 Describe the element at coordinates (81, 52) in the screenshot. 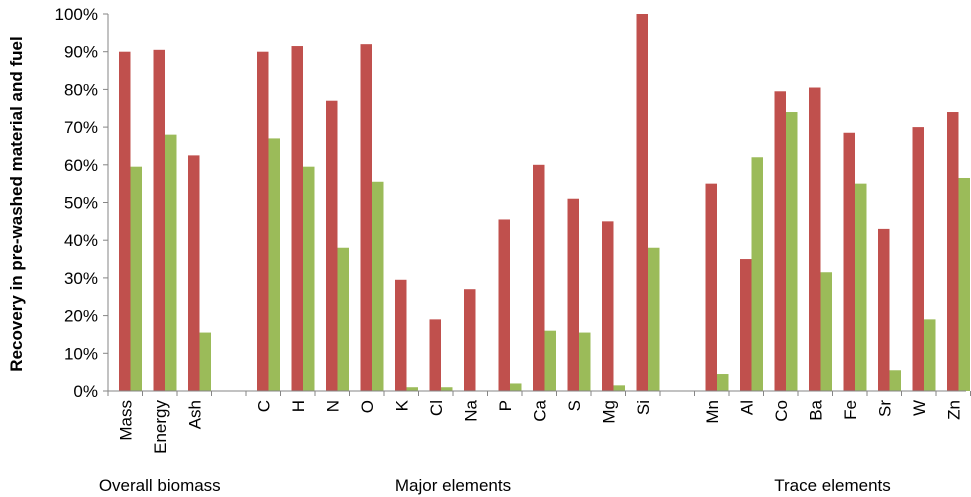

I see `y-tick-label: 90%` at that location.